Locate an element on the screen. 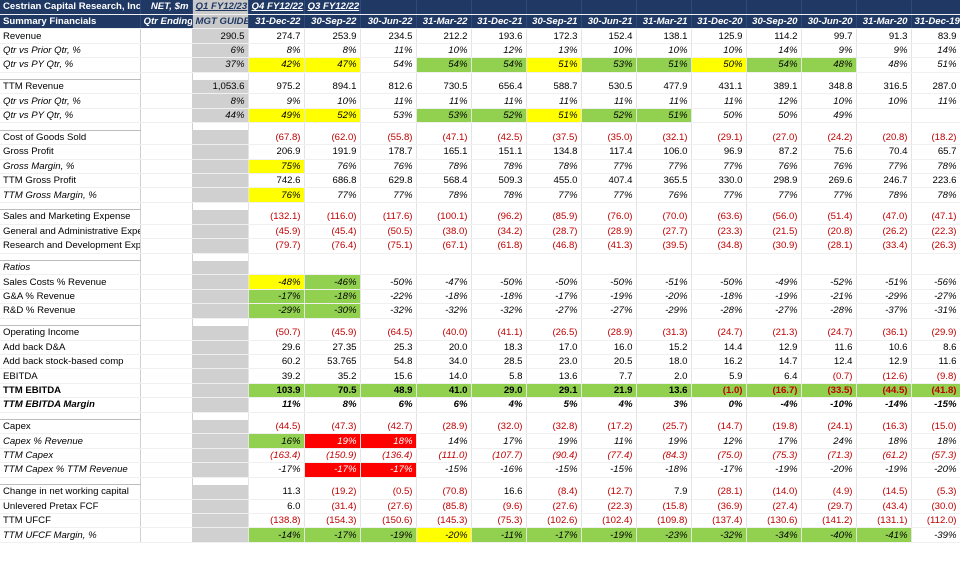  value-cell: 65.7 is located at coordinates (935, 152).